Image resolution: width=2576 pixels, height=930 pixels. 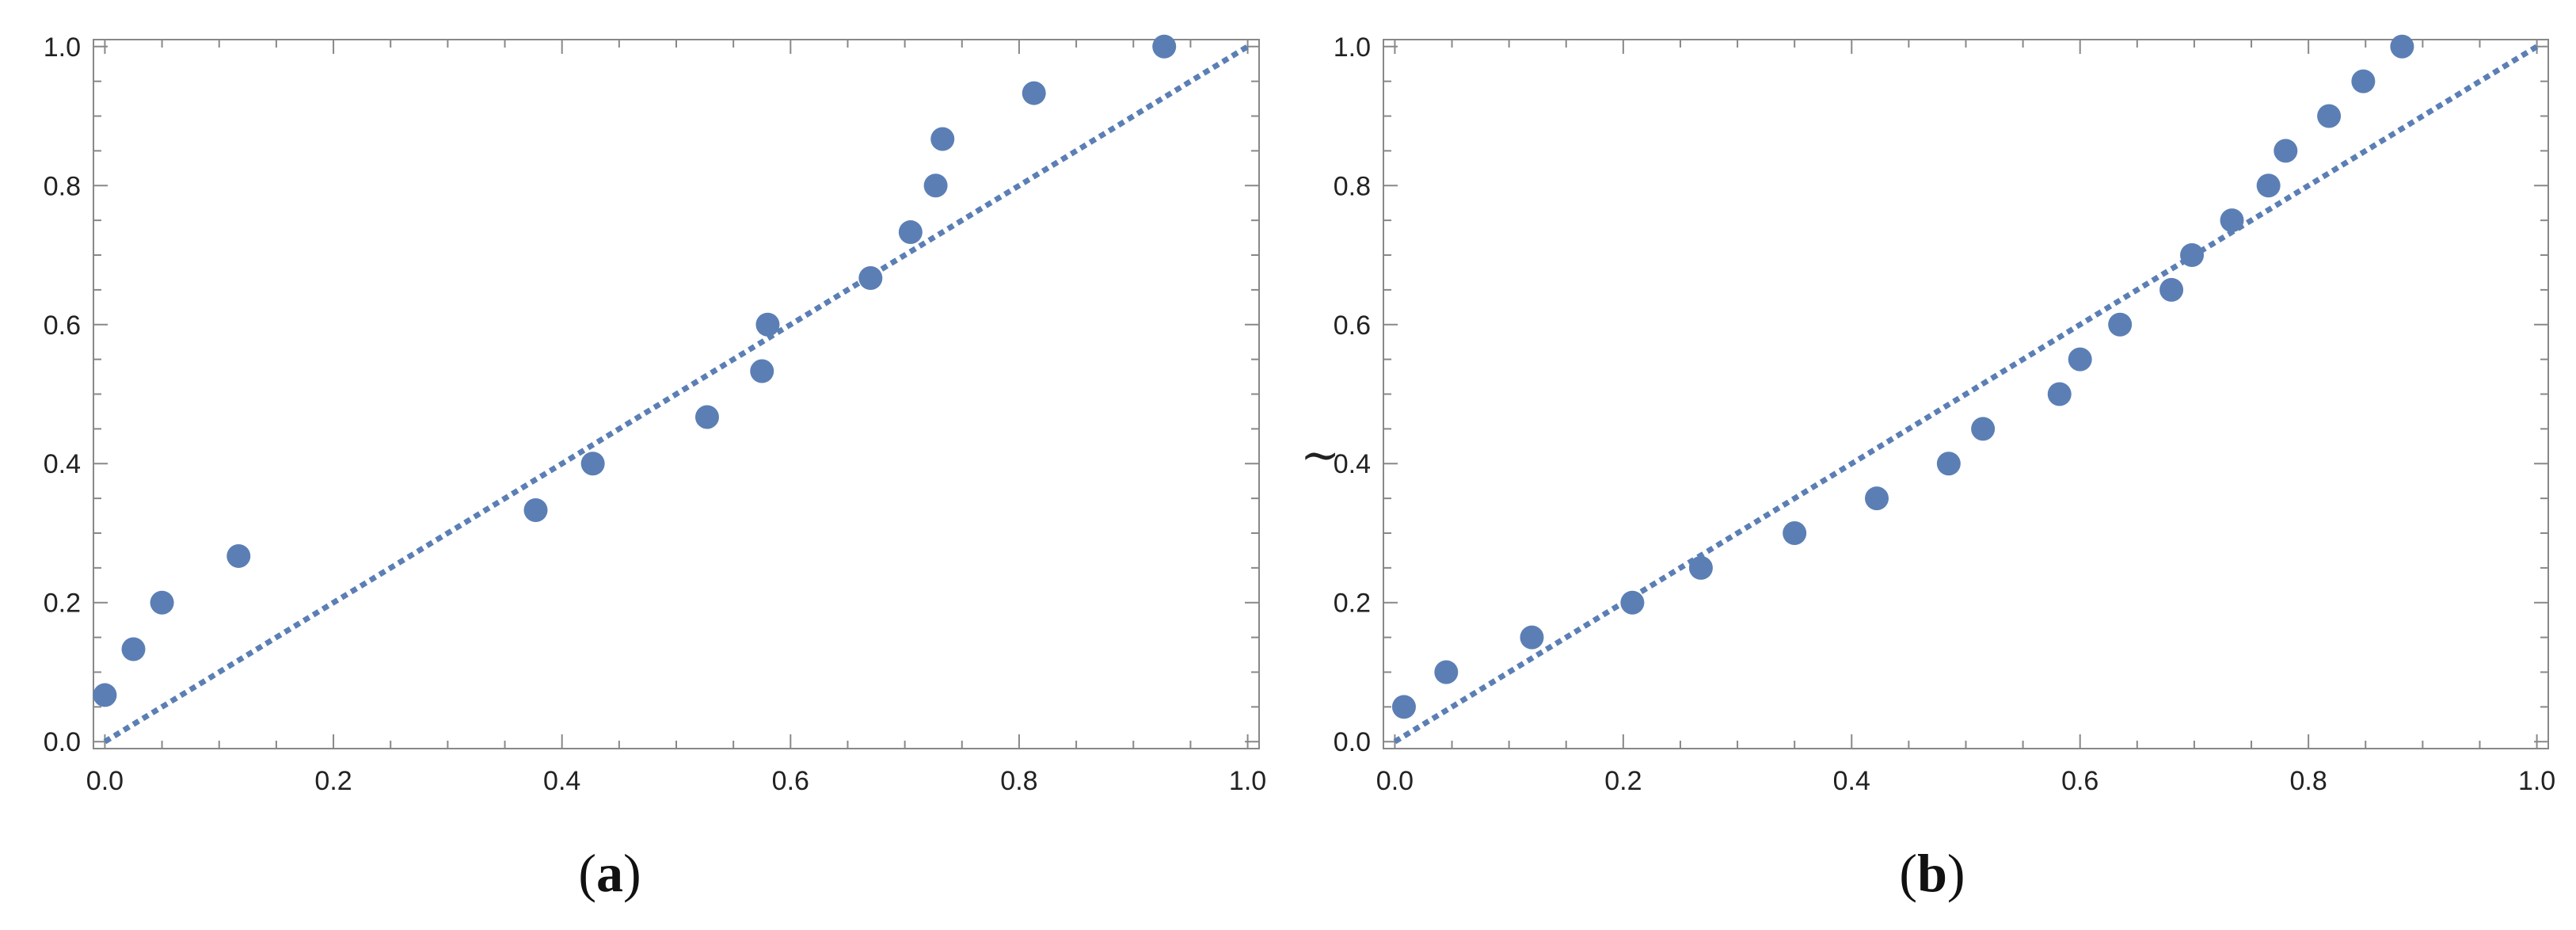 I want to click on caption-letter: a, so click(x=609, y=873).